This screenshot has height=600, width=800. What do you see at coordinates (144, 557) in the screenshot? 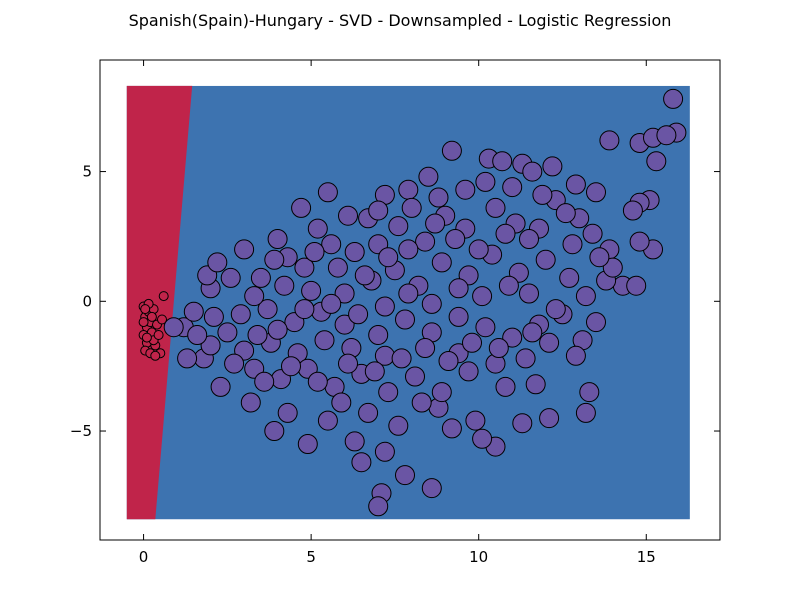
I see `x-tick-label: 0` at bounding box center [144, 557].